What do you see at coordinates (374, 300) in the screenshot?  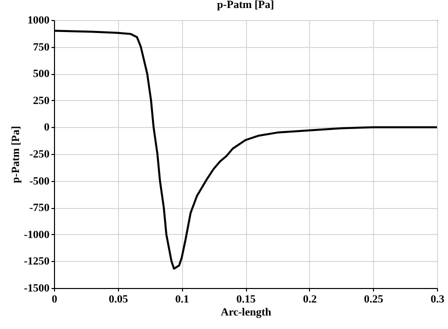 I see `x-tick-label: 0.25` at bounding box center [374, 300].